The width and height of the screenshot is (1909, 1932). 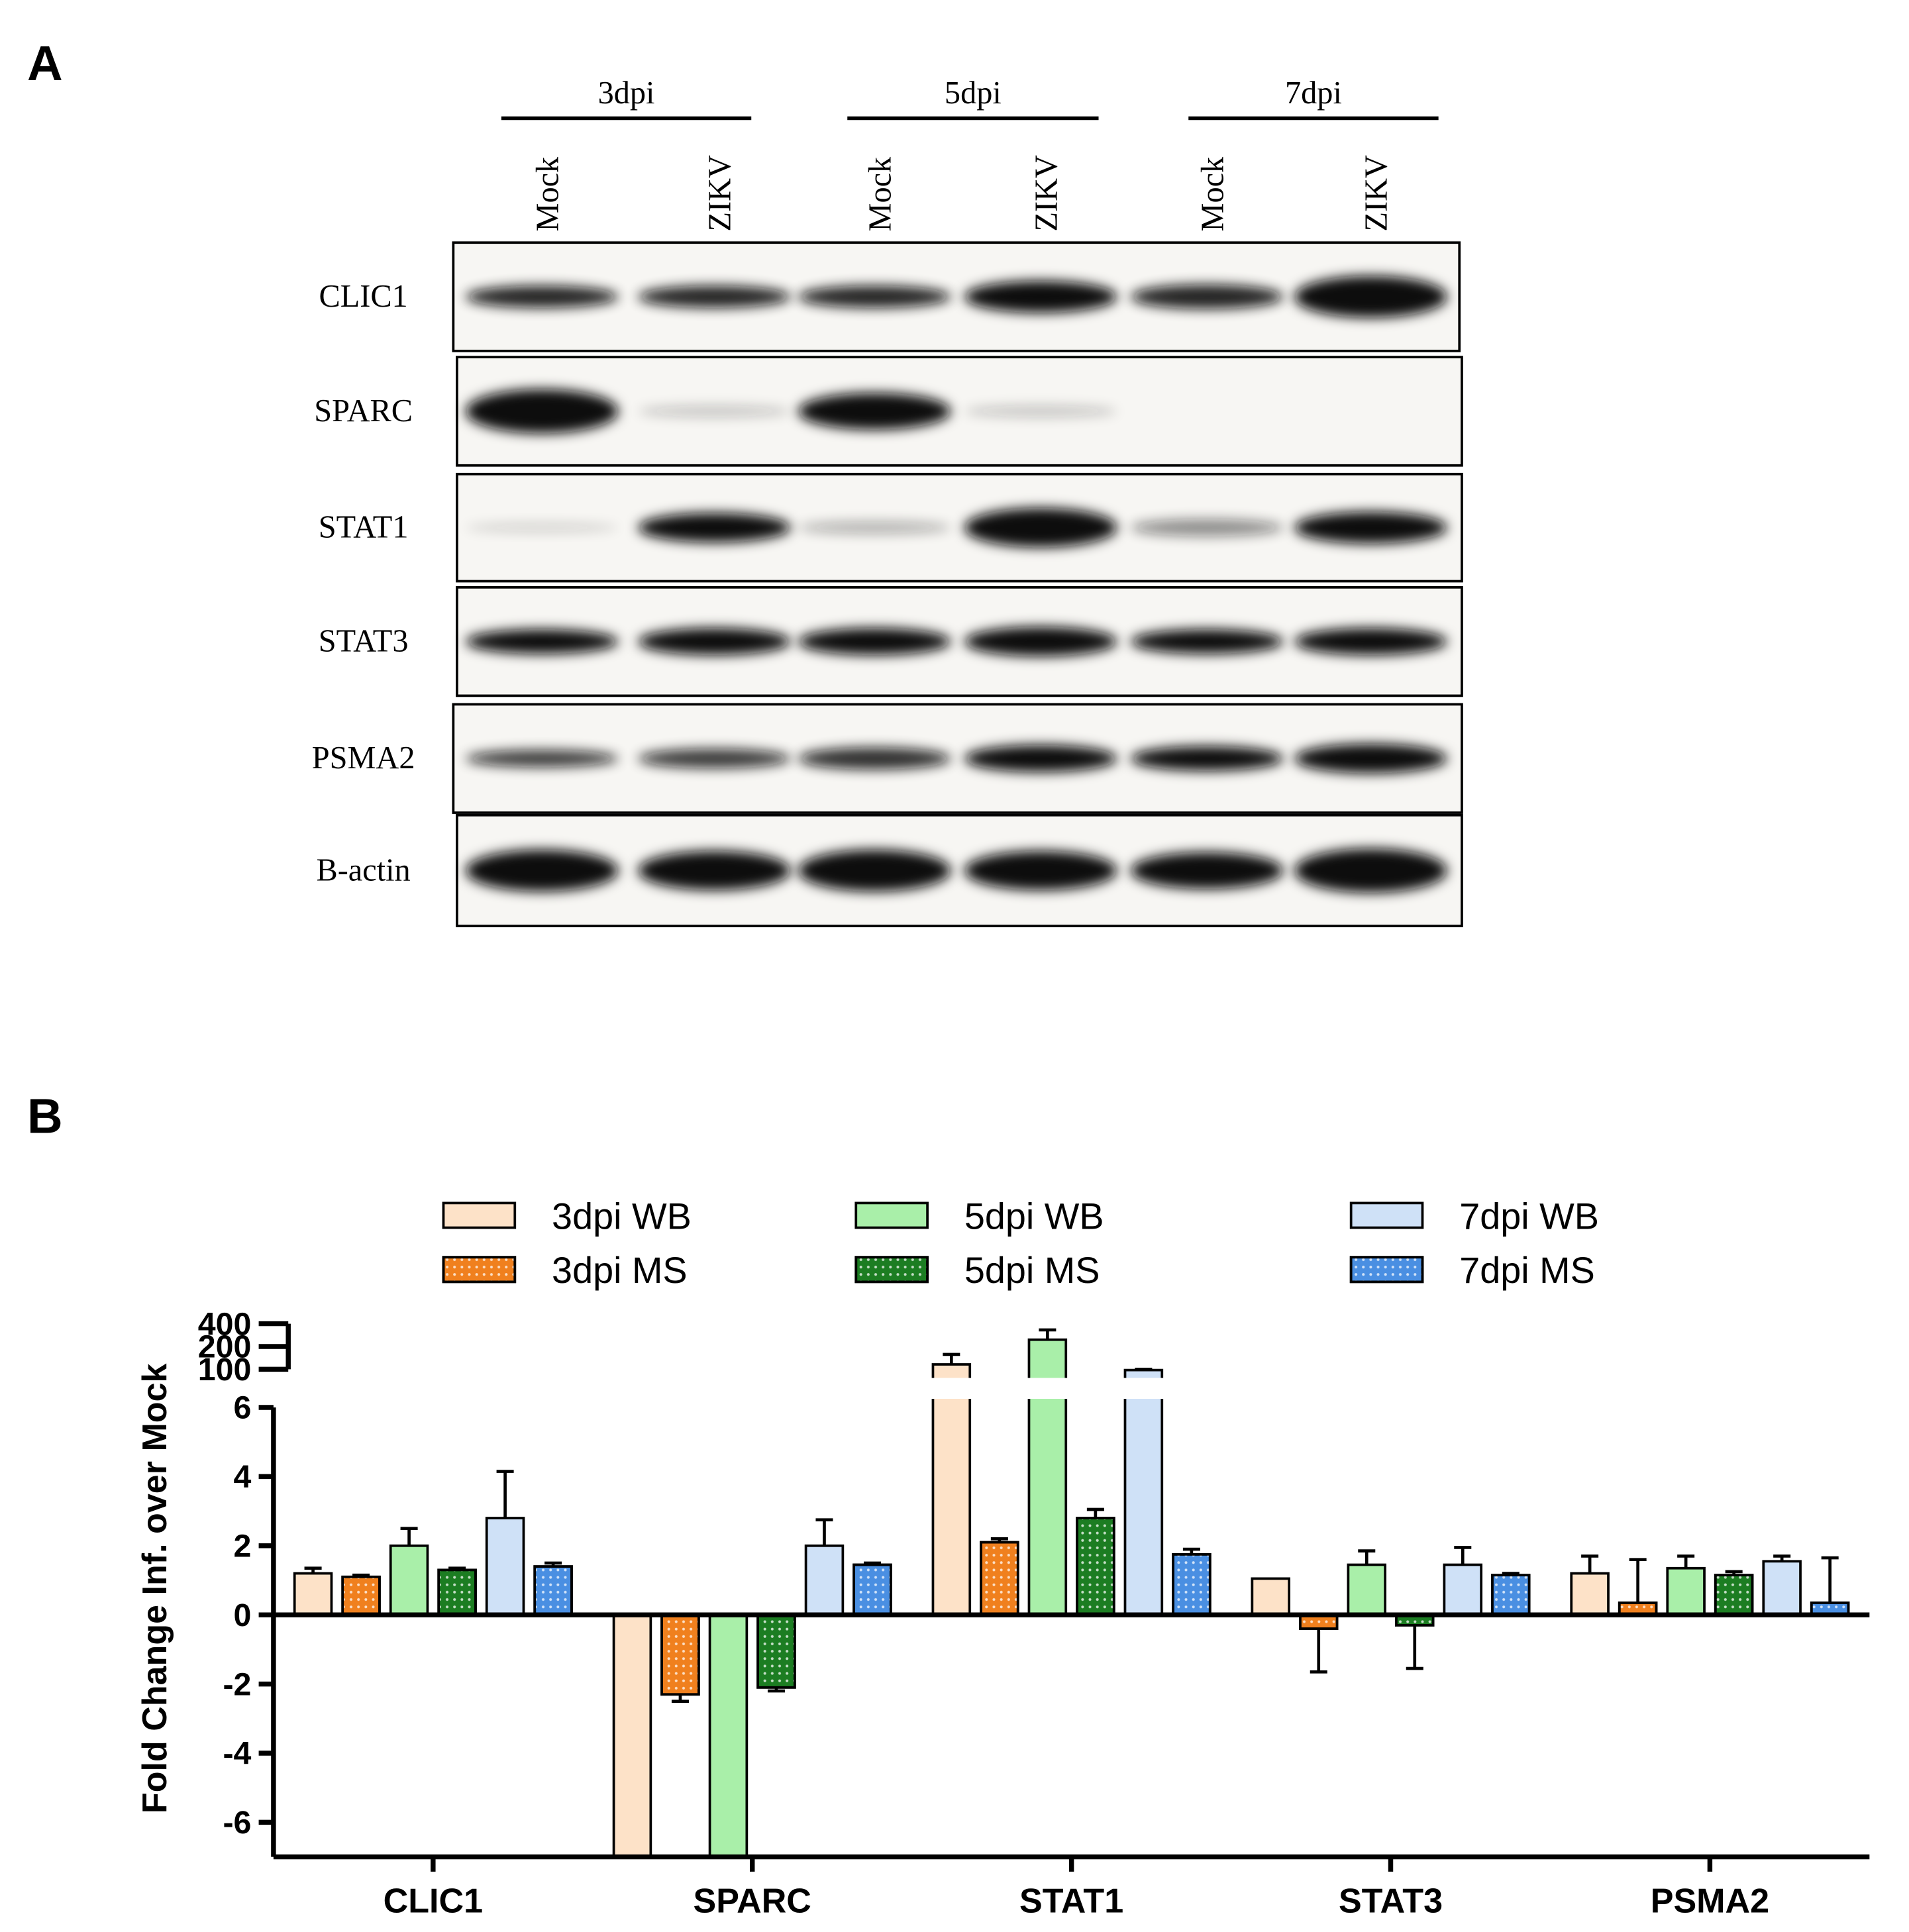 I want to click on y-tick-label: 4, so click(x=243, y=1477).